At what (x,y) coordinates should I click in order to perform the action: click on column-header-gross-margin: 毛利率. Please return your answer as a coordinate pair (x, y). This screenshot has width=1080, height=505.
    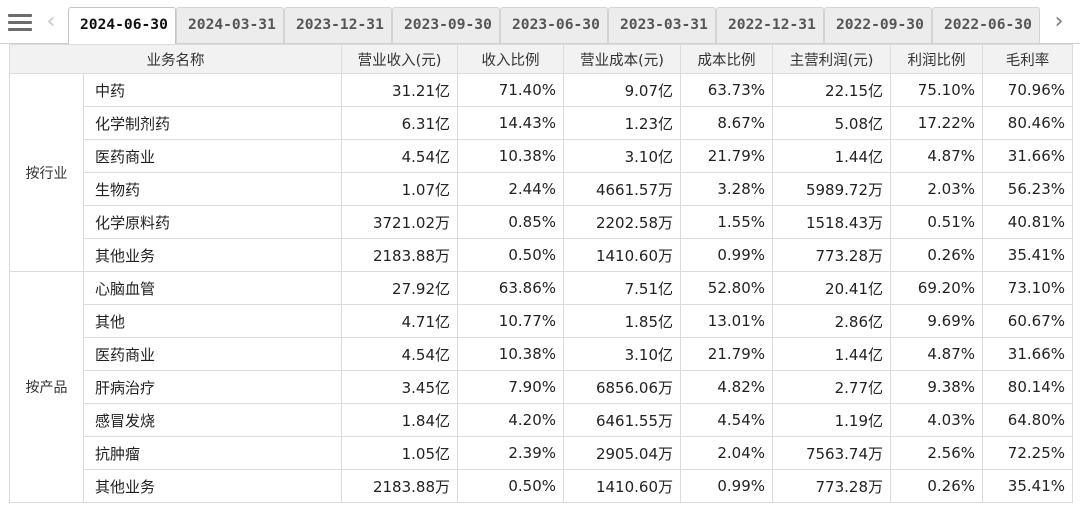
    Looking at the image, I should click on (1027, 59).